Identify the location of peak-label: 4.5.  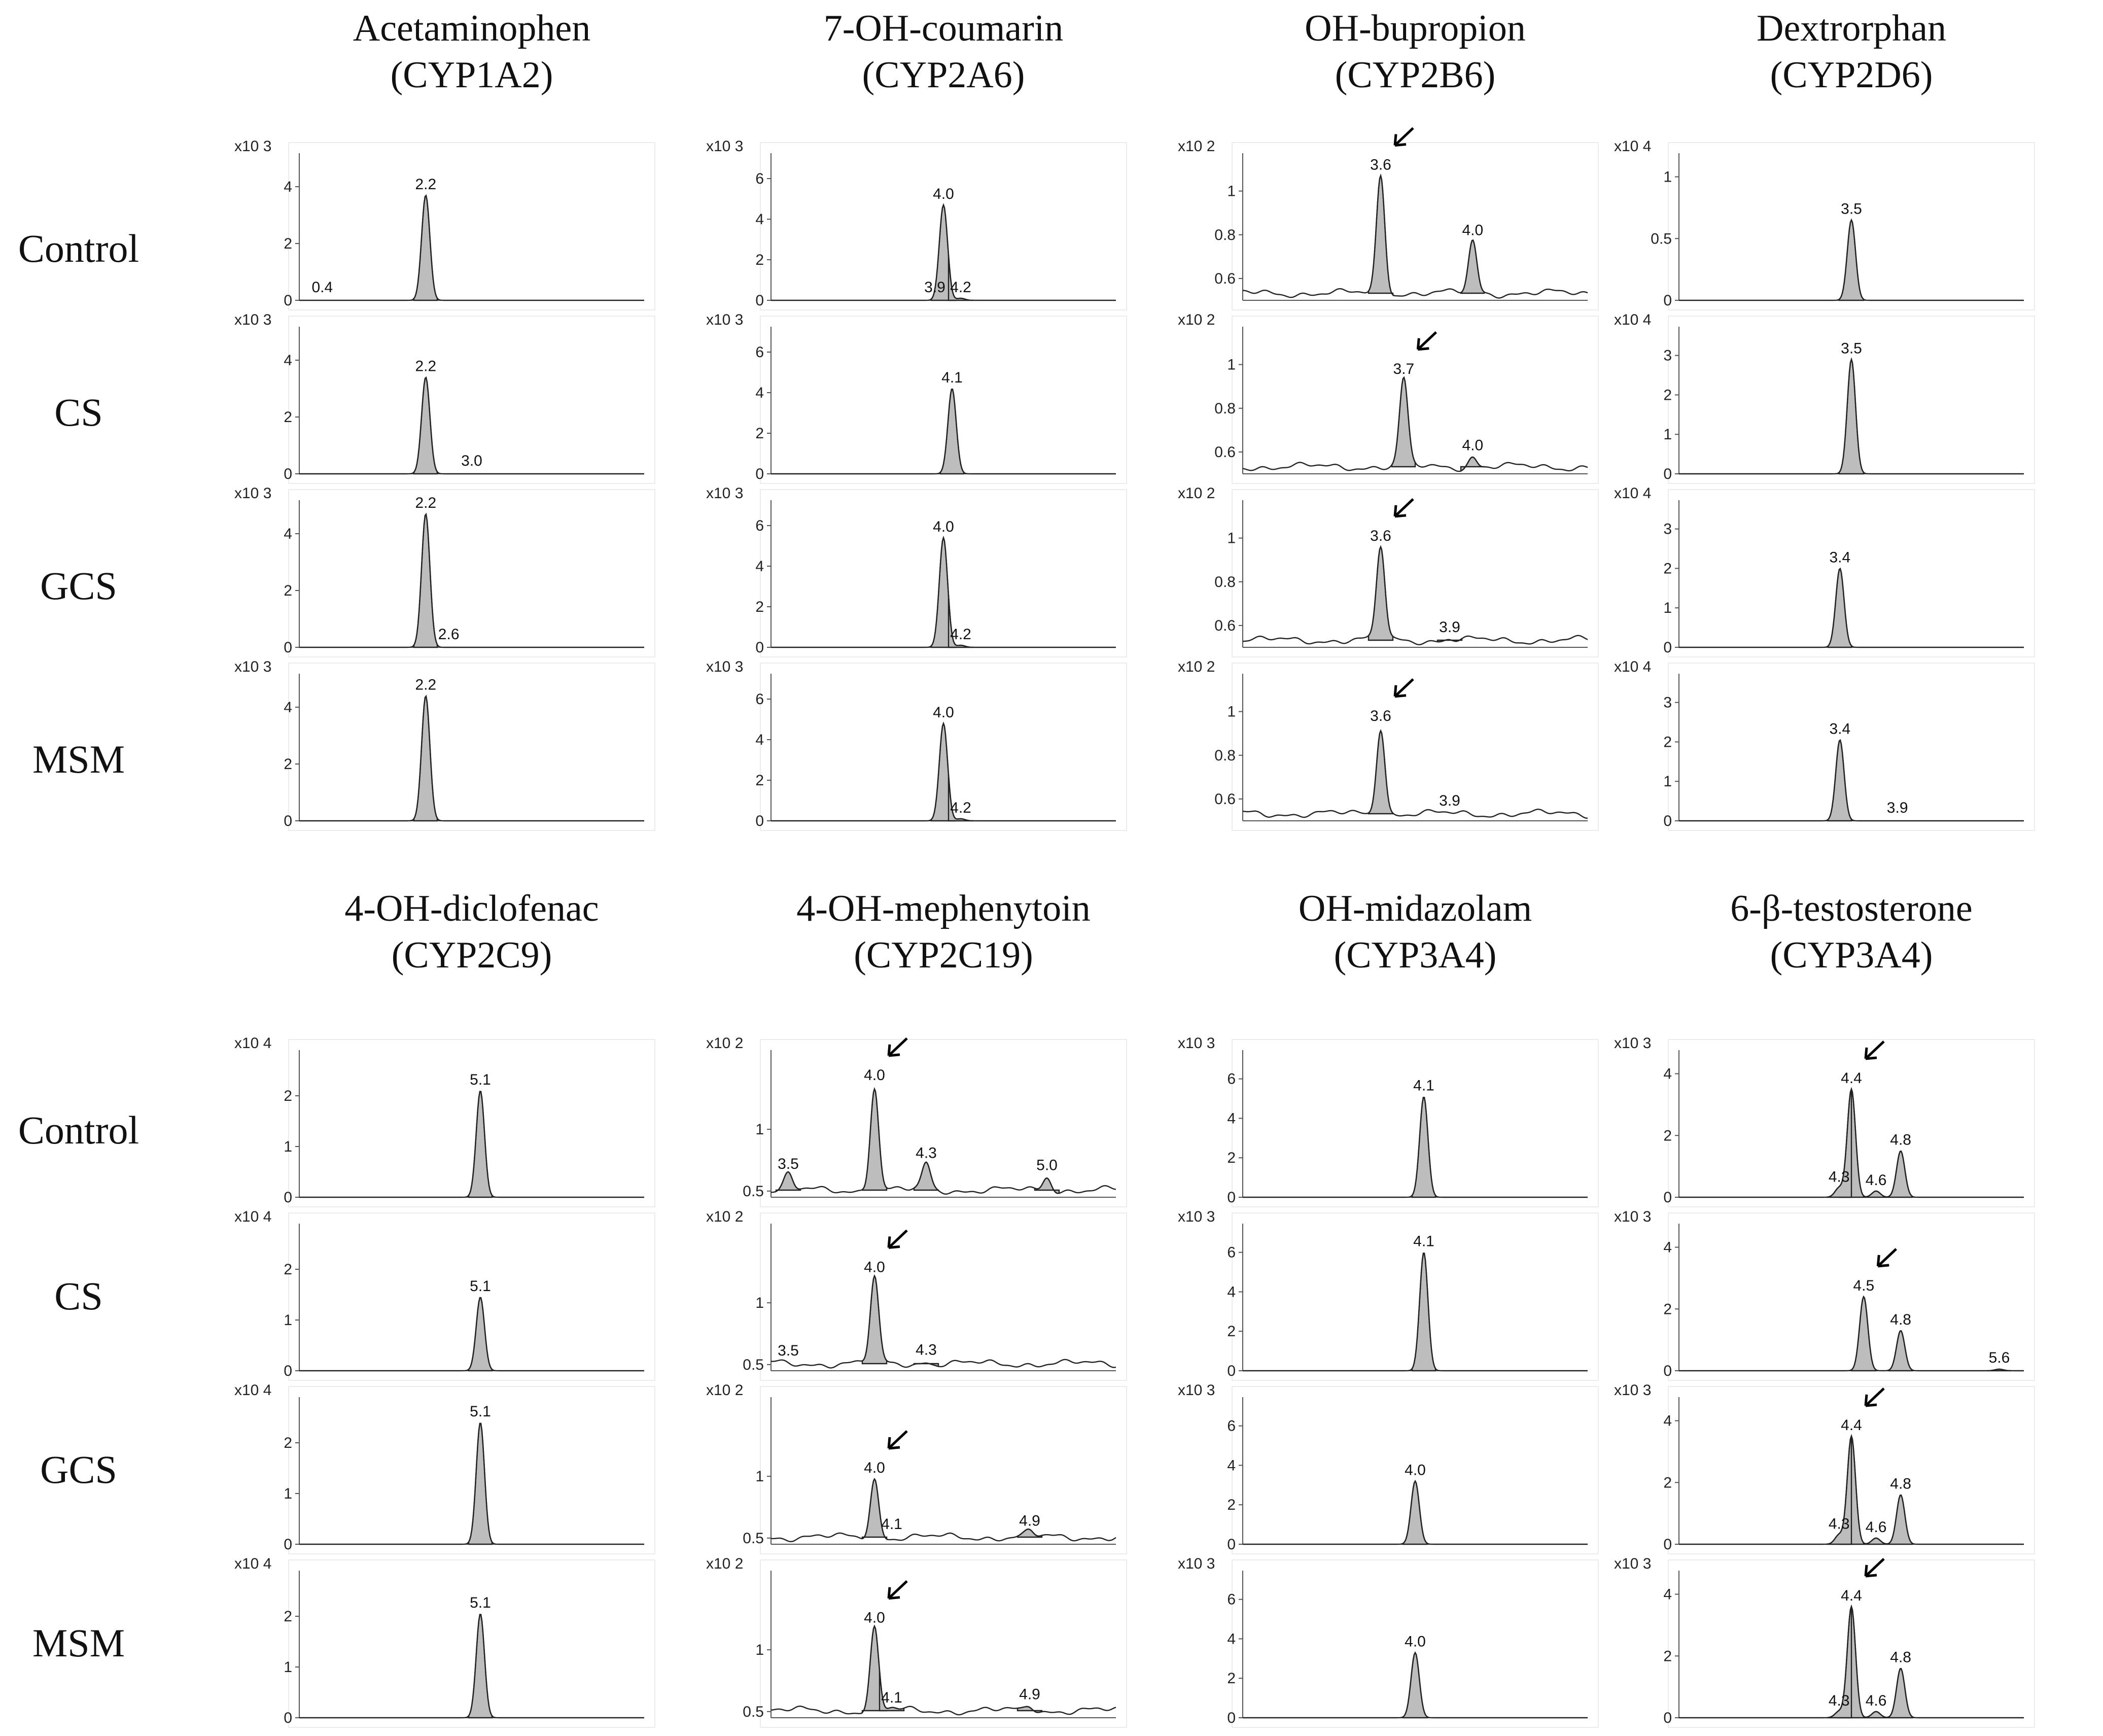
(1864, 1285).